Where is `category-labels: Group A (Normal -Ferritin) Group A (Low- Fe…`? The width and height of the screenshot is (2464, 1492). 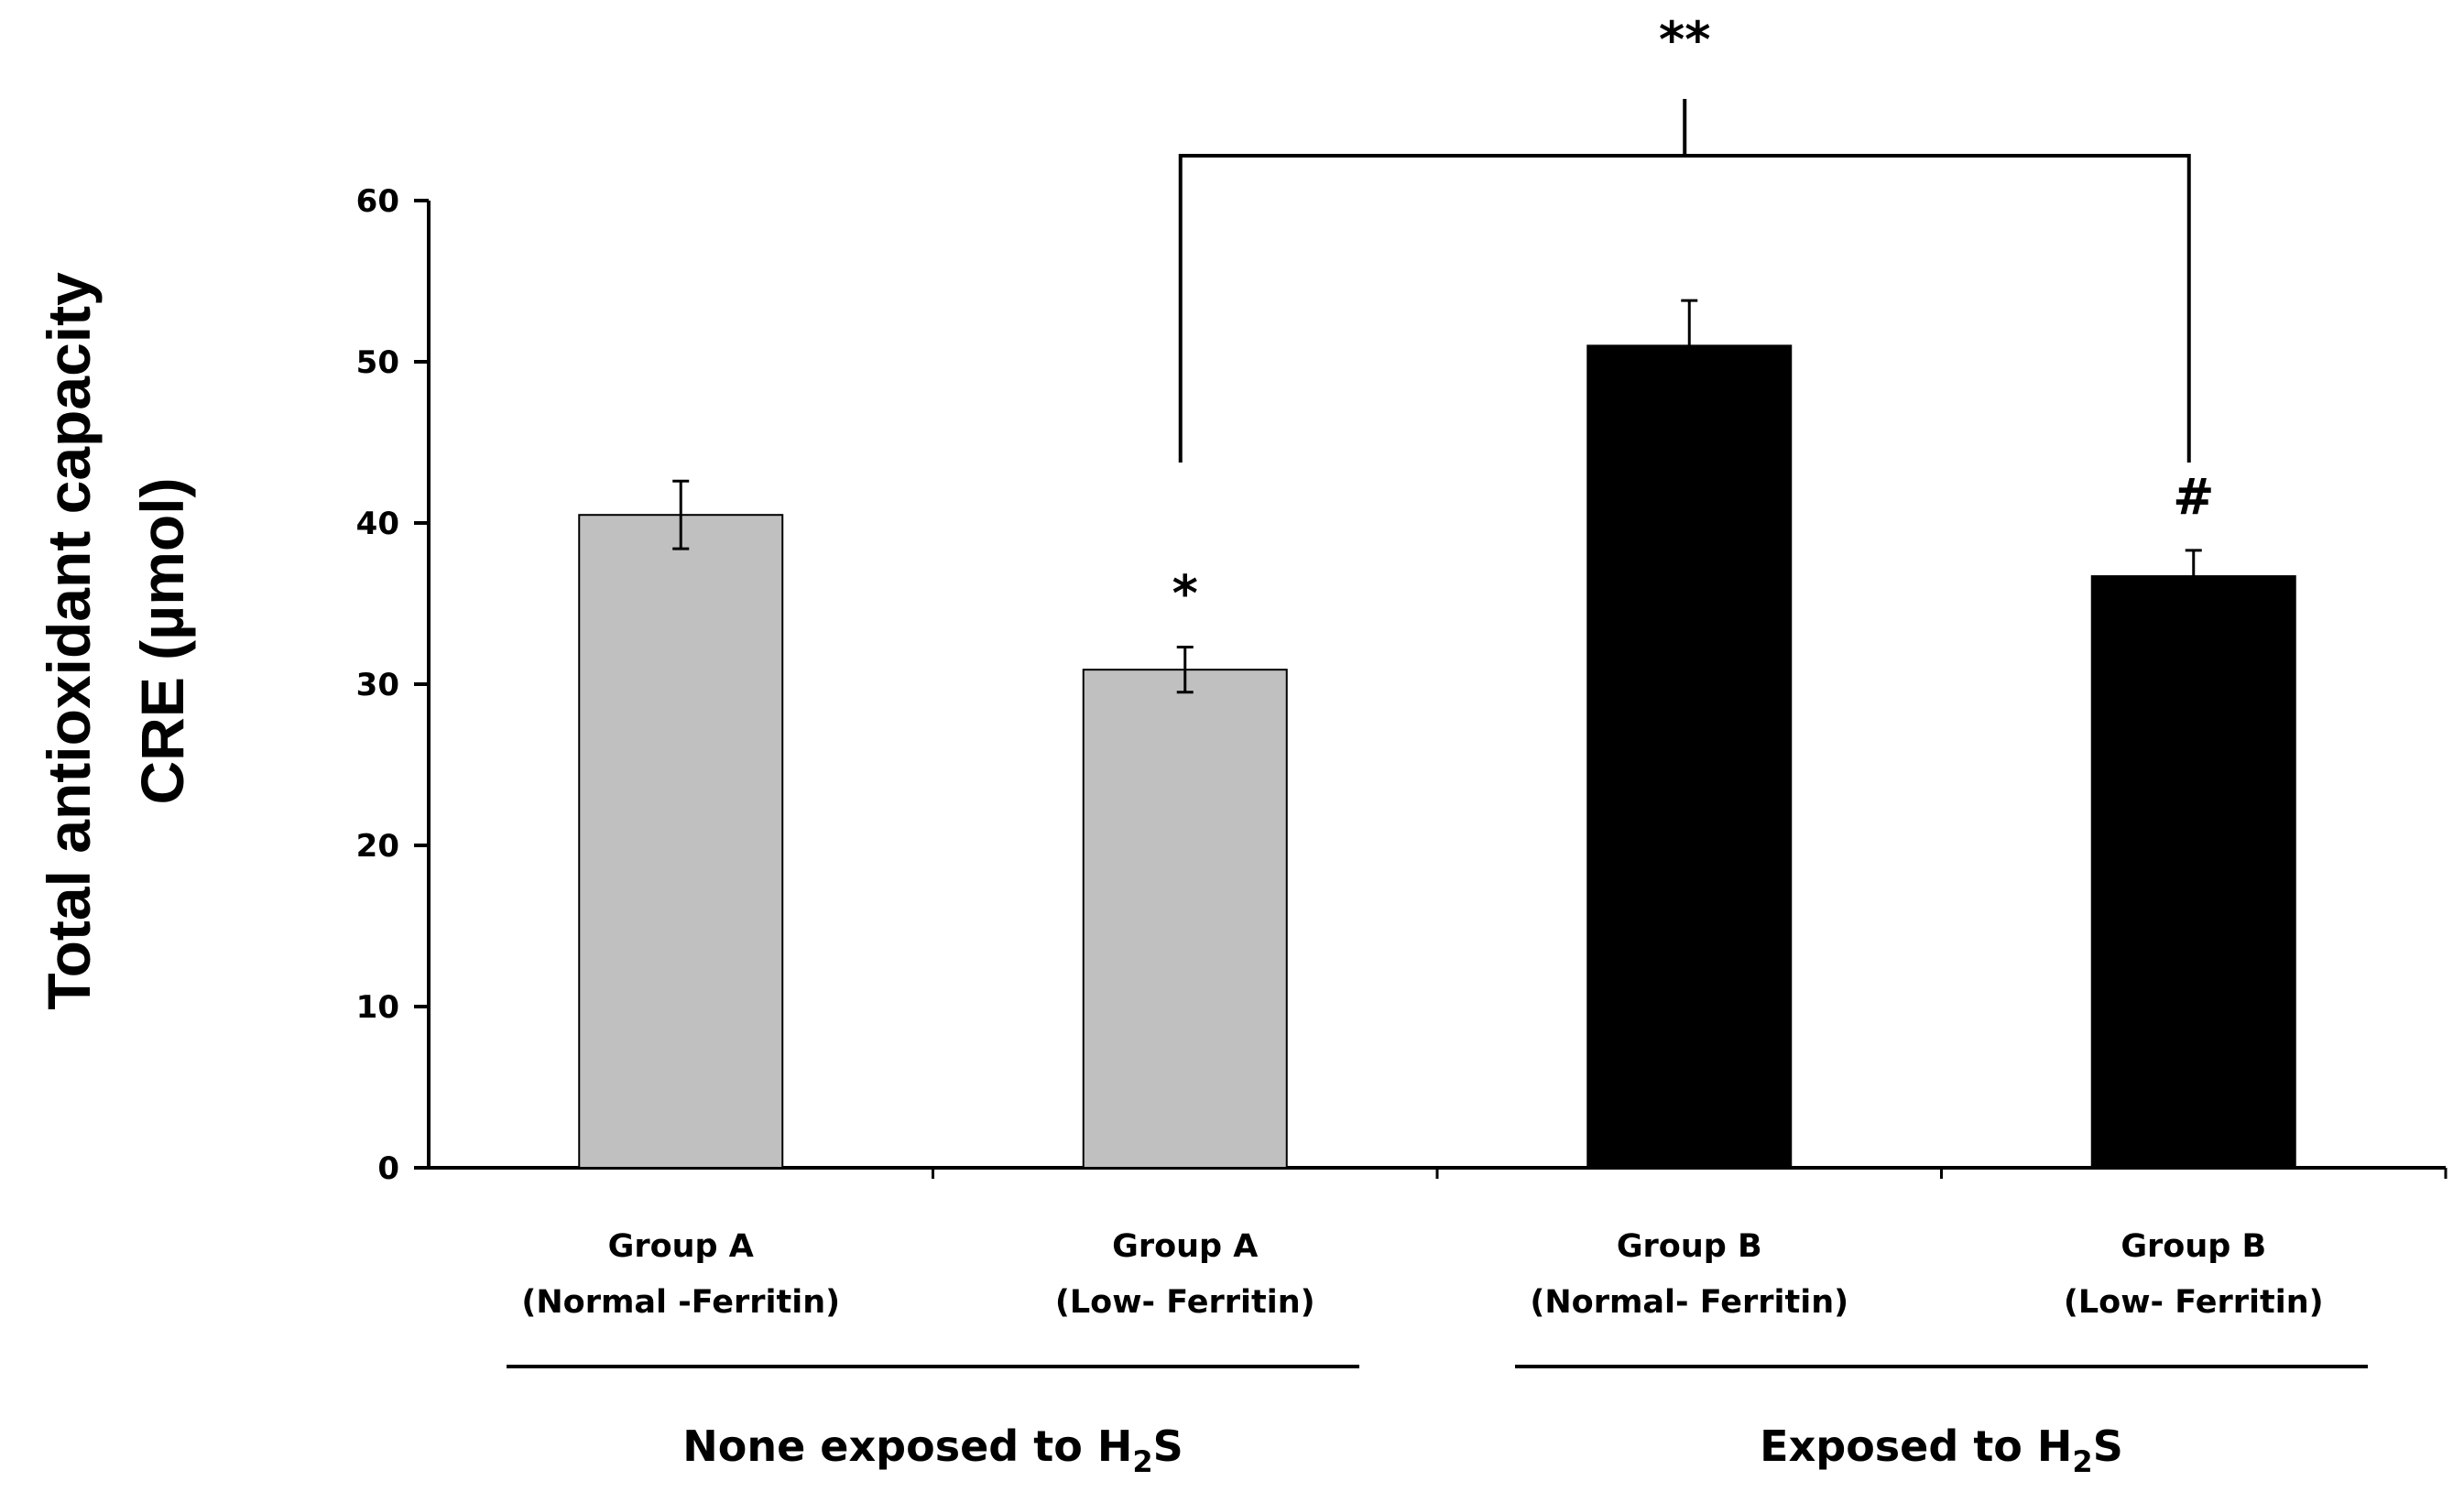
category-labels: Group A (Normal -Ferritin) Group A (Low- Fe… is located at coordinates (1422, 1274).